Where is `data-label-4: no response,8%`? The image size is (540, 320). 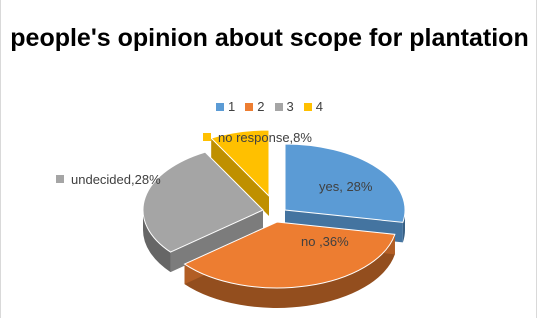 data-label-4: no response,8% is located at coordinates (265, 137).